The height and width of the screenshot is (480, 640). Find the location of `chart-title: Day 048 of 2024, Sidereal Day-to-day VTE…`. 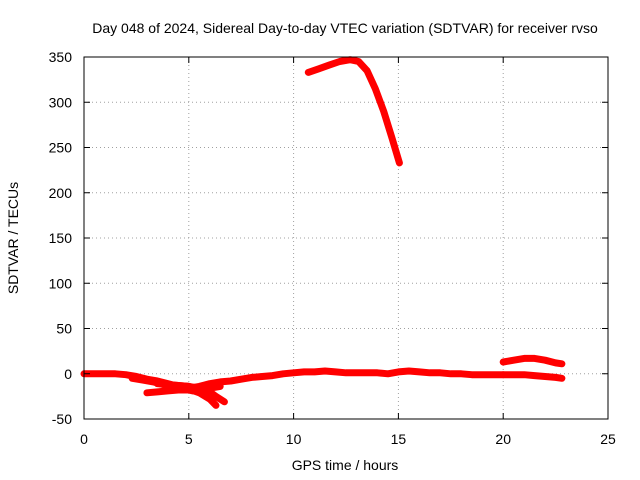

chart-title: Day 048 of 2024, Sidereal Day-to-day VTE… is located at coordinates (345, 28).